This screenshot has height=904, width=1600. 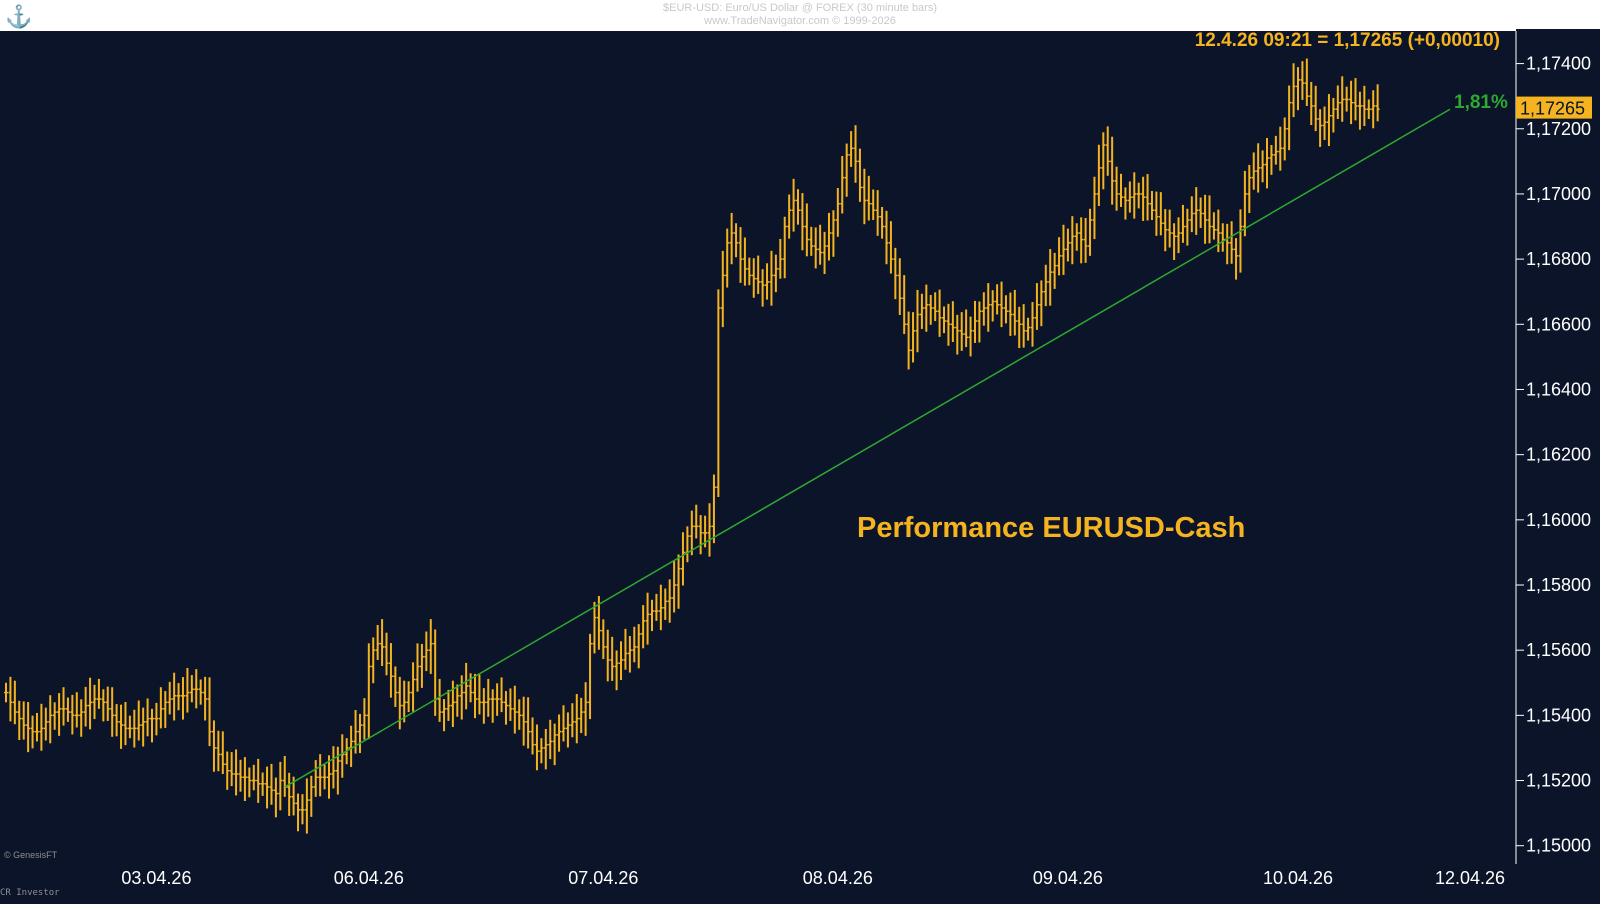 What do you see at coordinates (1558, 455) in the screenshot?
I see `y-tick-label: 1,16200` at bounding box center [1558, 455].